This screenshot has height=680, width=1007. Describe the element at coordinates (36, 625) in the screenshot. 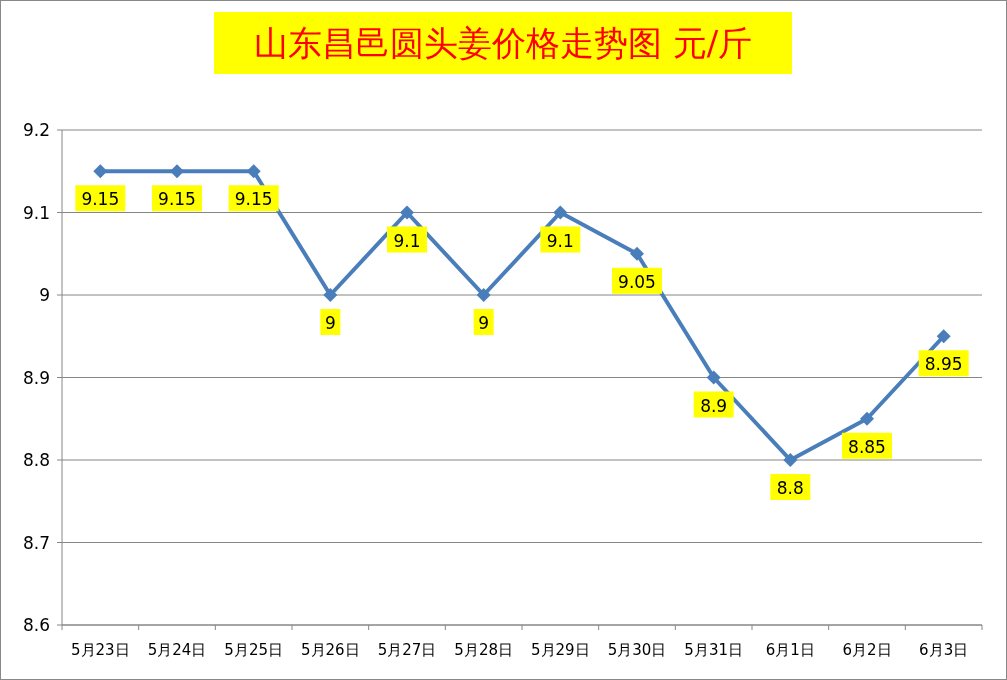

I see `y-tick-label: 8.6` at that location.